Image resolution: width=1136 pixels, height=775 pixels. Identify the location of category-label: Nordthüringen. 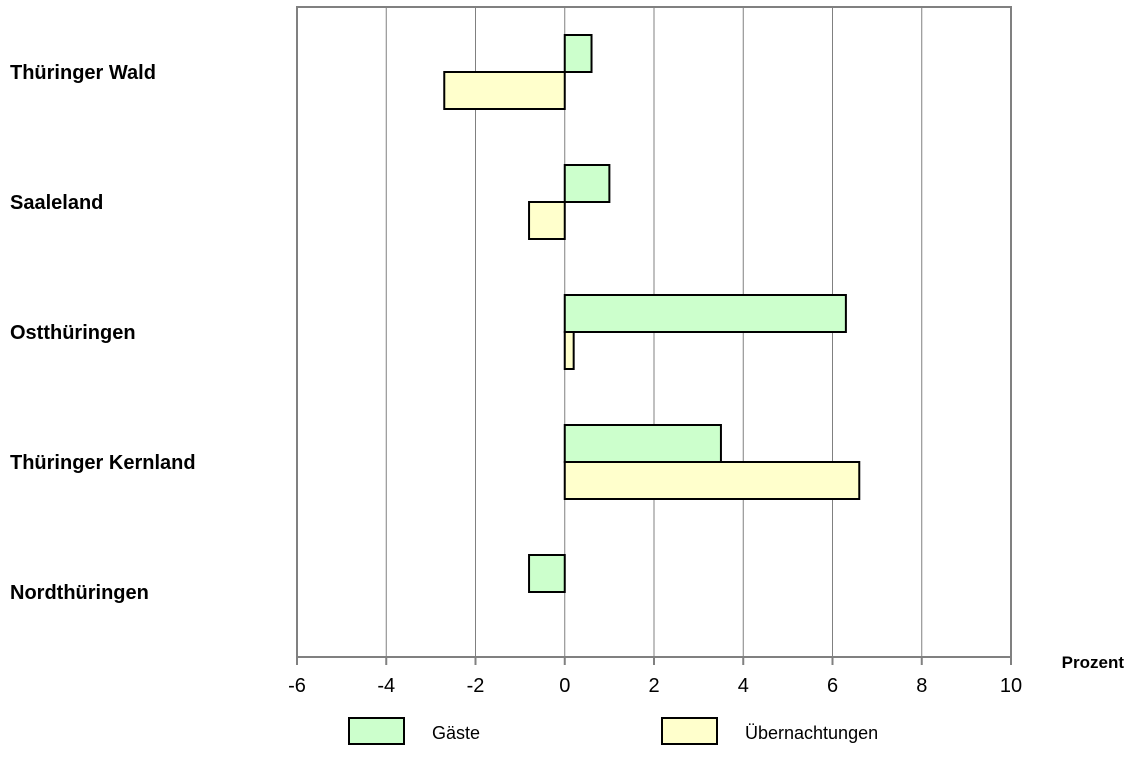
(79, 593).